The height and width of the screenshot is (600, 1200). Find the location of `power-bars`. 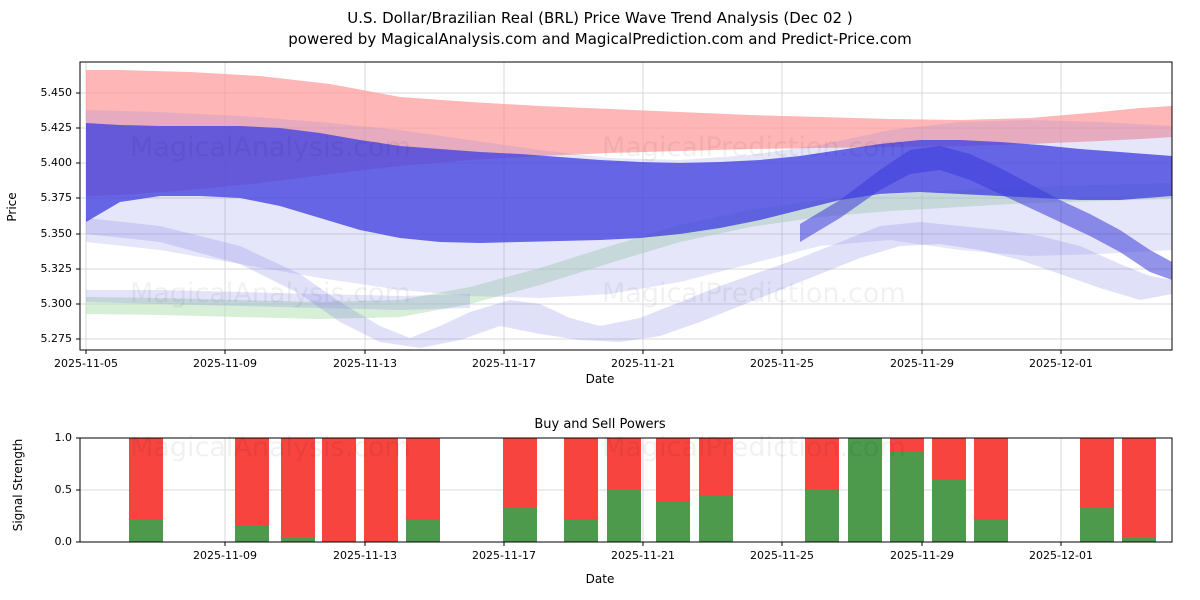

power-bars is located at coordinates (642, 490).